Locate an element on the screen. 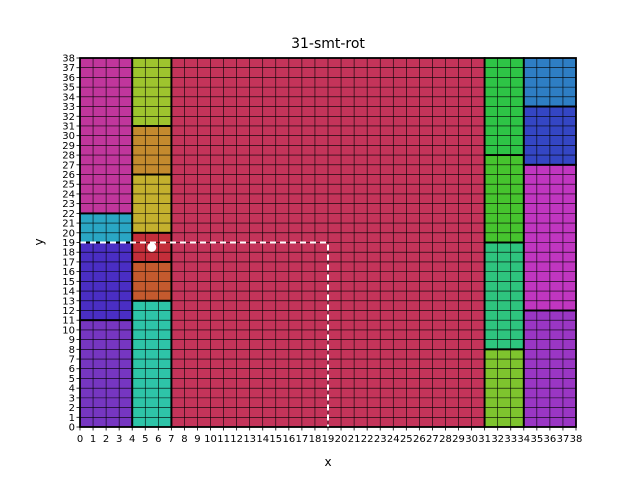 Image resolution: width=640 pixels, height=480 pixels. x-tick-label: 26 is located at coordinates (419, 439).